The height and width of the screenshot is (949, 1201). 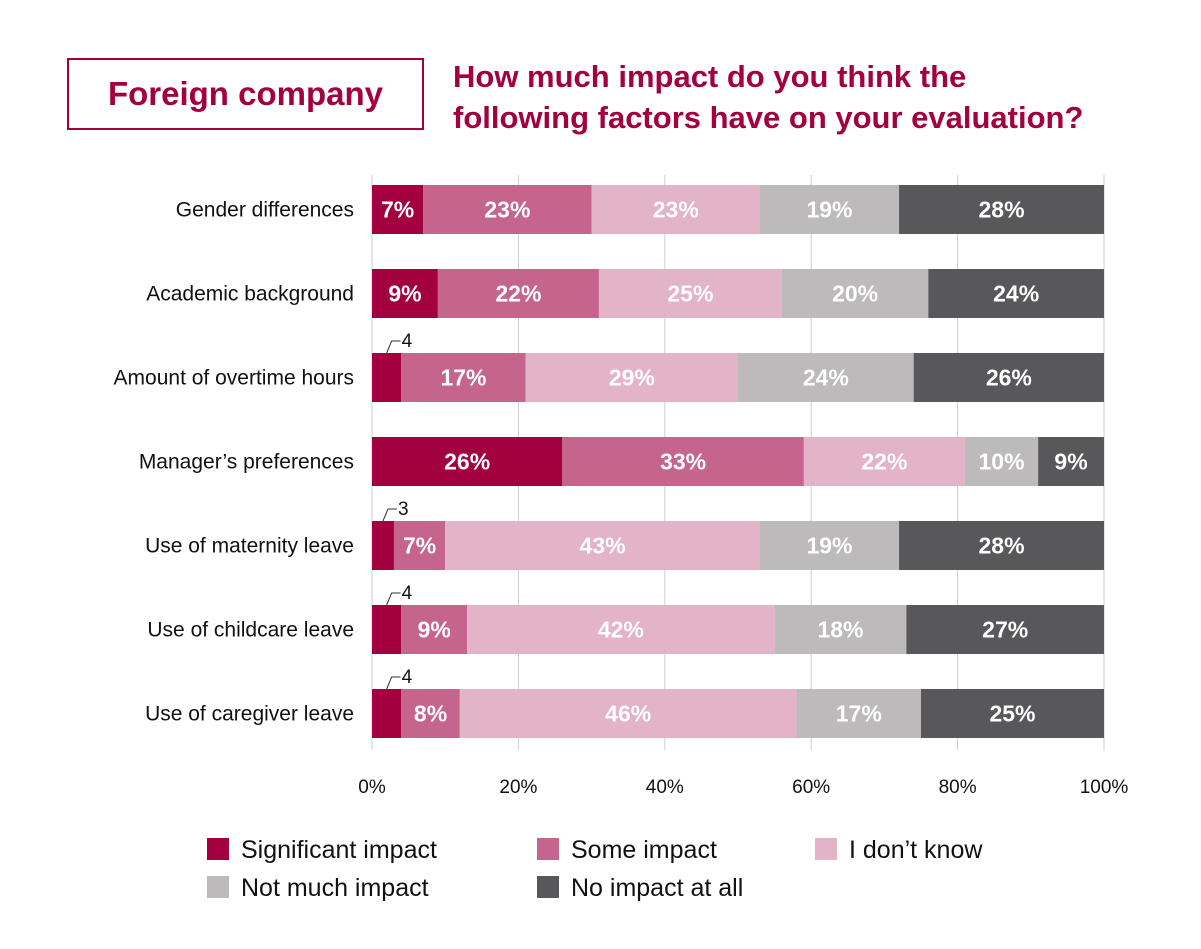 What do you see at coordinates (246, 462) in the screenshot?
I see `category-label: Manager’s preferences` at bounding box center [246, 462].